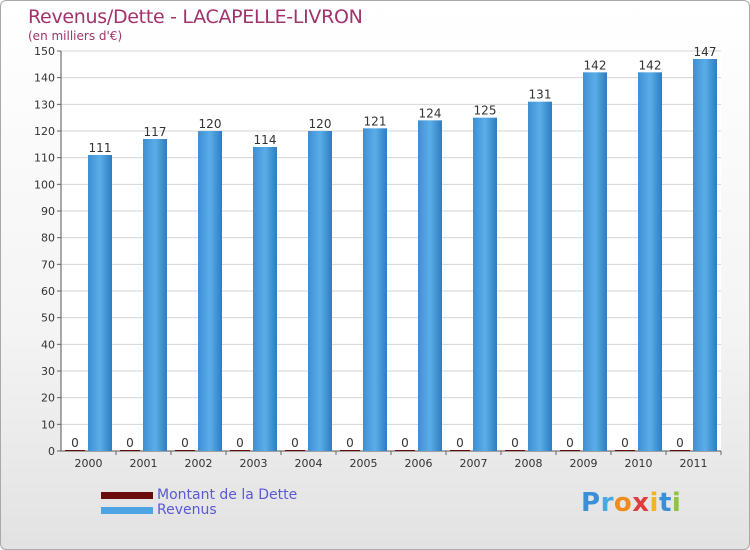 The image size is (750, 550). What do you see at coordinates (540, 95) in the screenshot?
I see `revenus-value-label: 131` at bounding box center [540, 95].